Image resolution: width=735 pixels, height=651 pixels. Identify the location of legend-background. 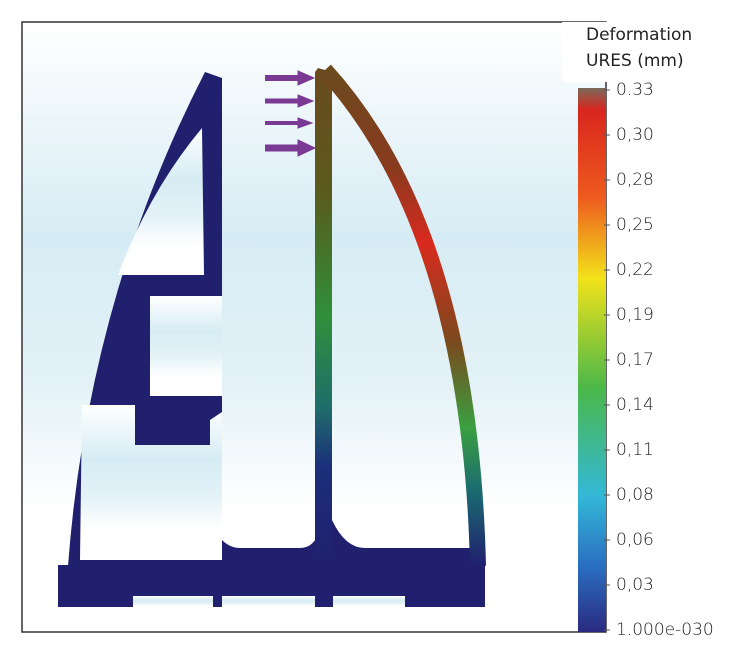
(648, 52).